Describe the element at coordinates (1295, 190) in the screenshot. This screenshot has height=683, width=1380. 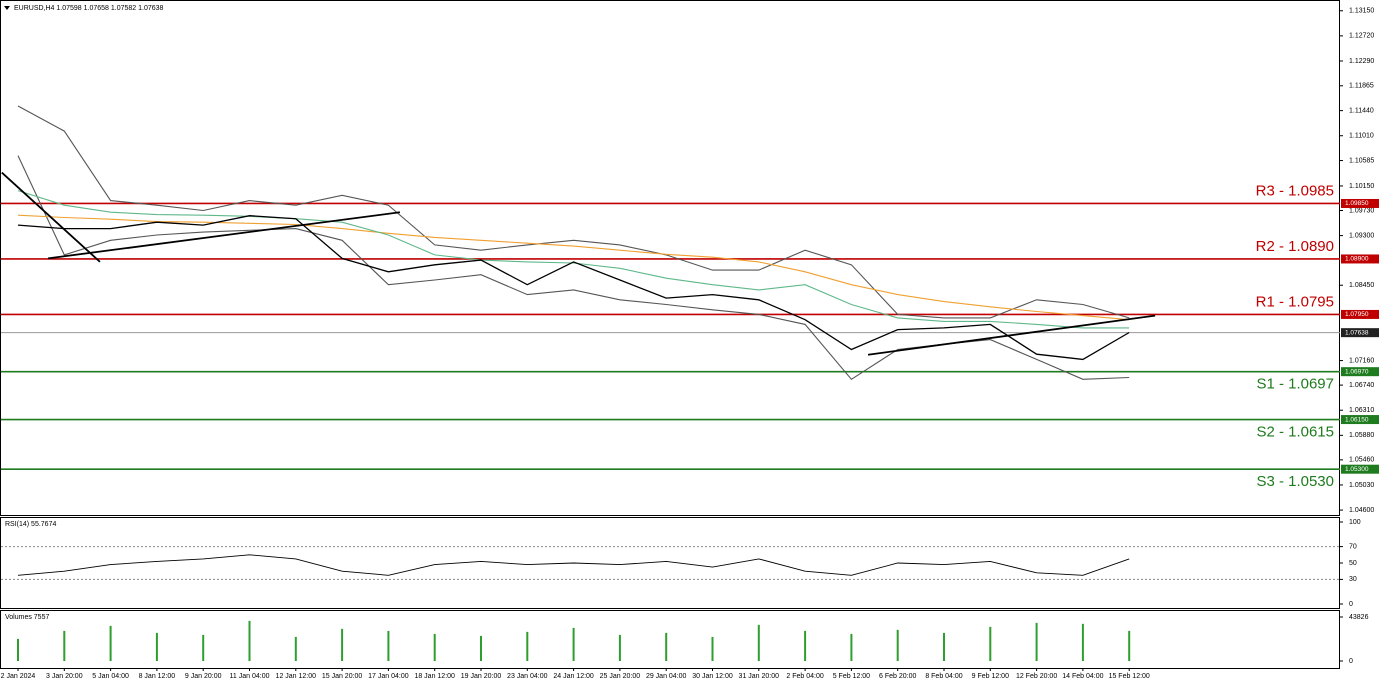
I see `level-label: R3 - 1.0985` at that location.